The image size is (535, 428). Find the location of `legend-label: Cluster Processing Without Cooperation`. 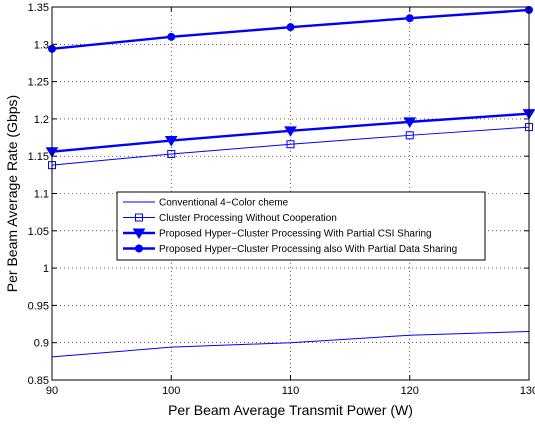

legend-label: Cluster Processing Without Cooperation is located at coordinates (248, 218).